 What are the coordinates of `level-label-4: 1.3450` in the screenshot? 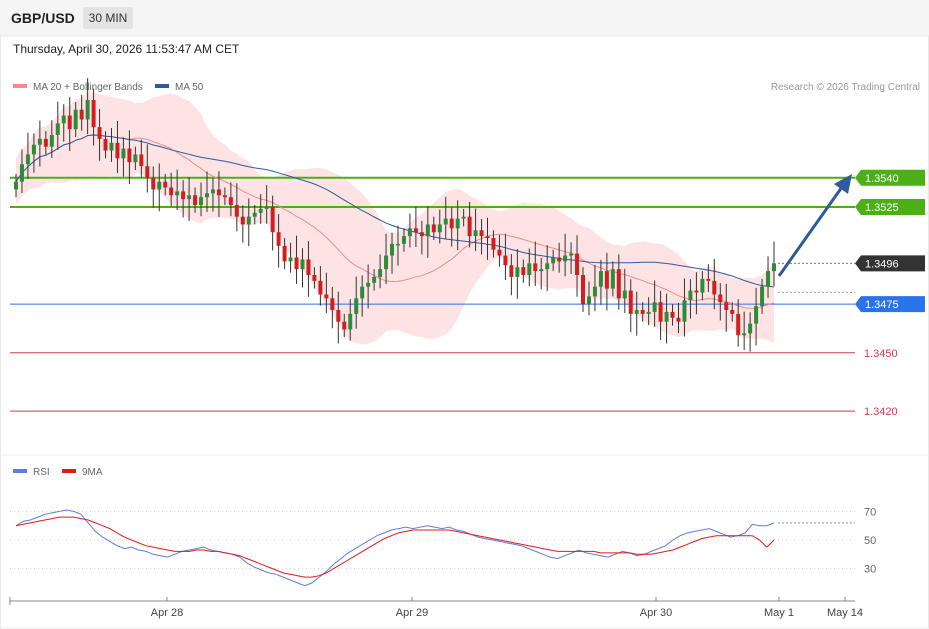 It's located at (881, 354).